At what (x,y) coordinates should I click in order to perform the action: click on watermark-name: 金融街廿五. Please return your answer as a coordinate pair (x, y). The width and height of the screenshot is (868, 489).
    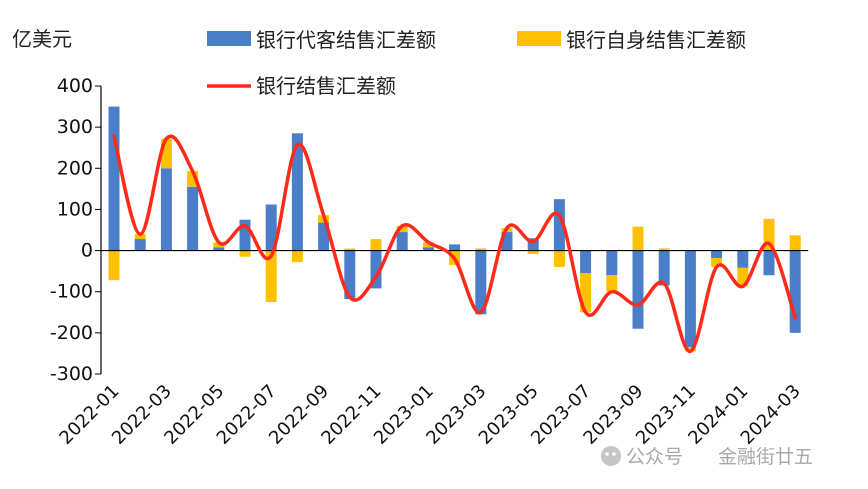
    Looking at the image, I should click on (765, 457).